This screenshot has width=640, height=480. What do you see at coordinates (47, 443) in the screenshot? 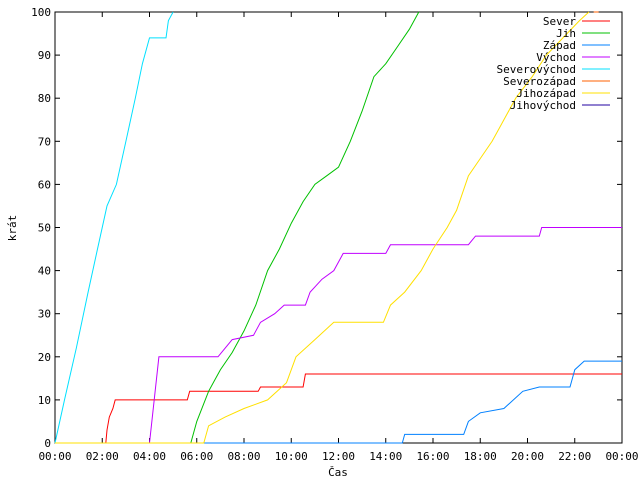
I see `y-tick-label: 0` at bounding box center [47, 443].